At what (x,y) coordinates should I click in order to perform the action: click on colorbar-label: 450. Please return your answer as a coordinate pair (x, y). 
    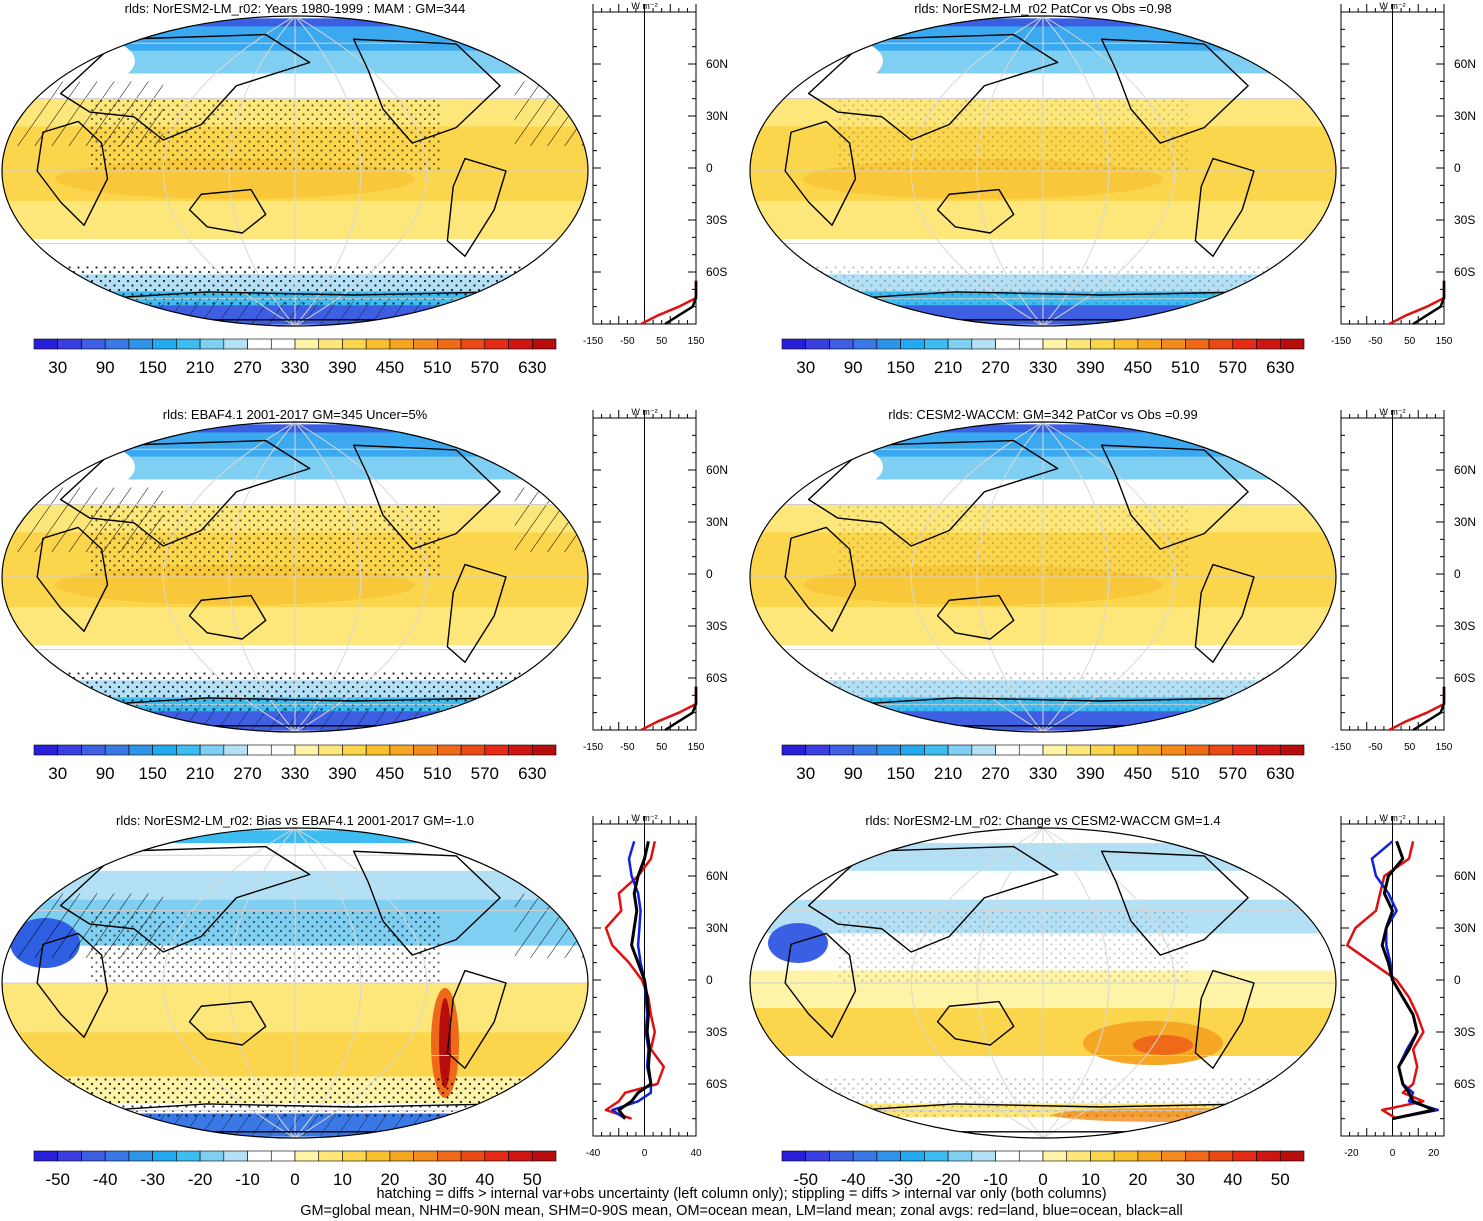
    Looking at the image, I should click on (390, 773).